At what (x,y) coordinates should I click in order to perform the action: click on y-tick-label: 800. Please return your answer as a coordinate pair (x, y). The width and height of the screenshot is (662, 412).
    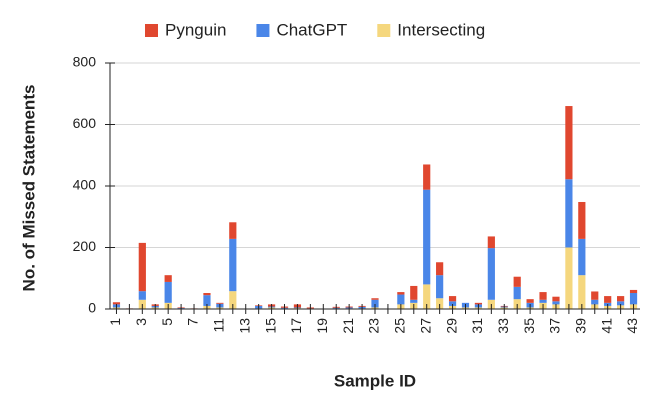
    Looking at the image, I should click on (85, 62).